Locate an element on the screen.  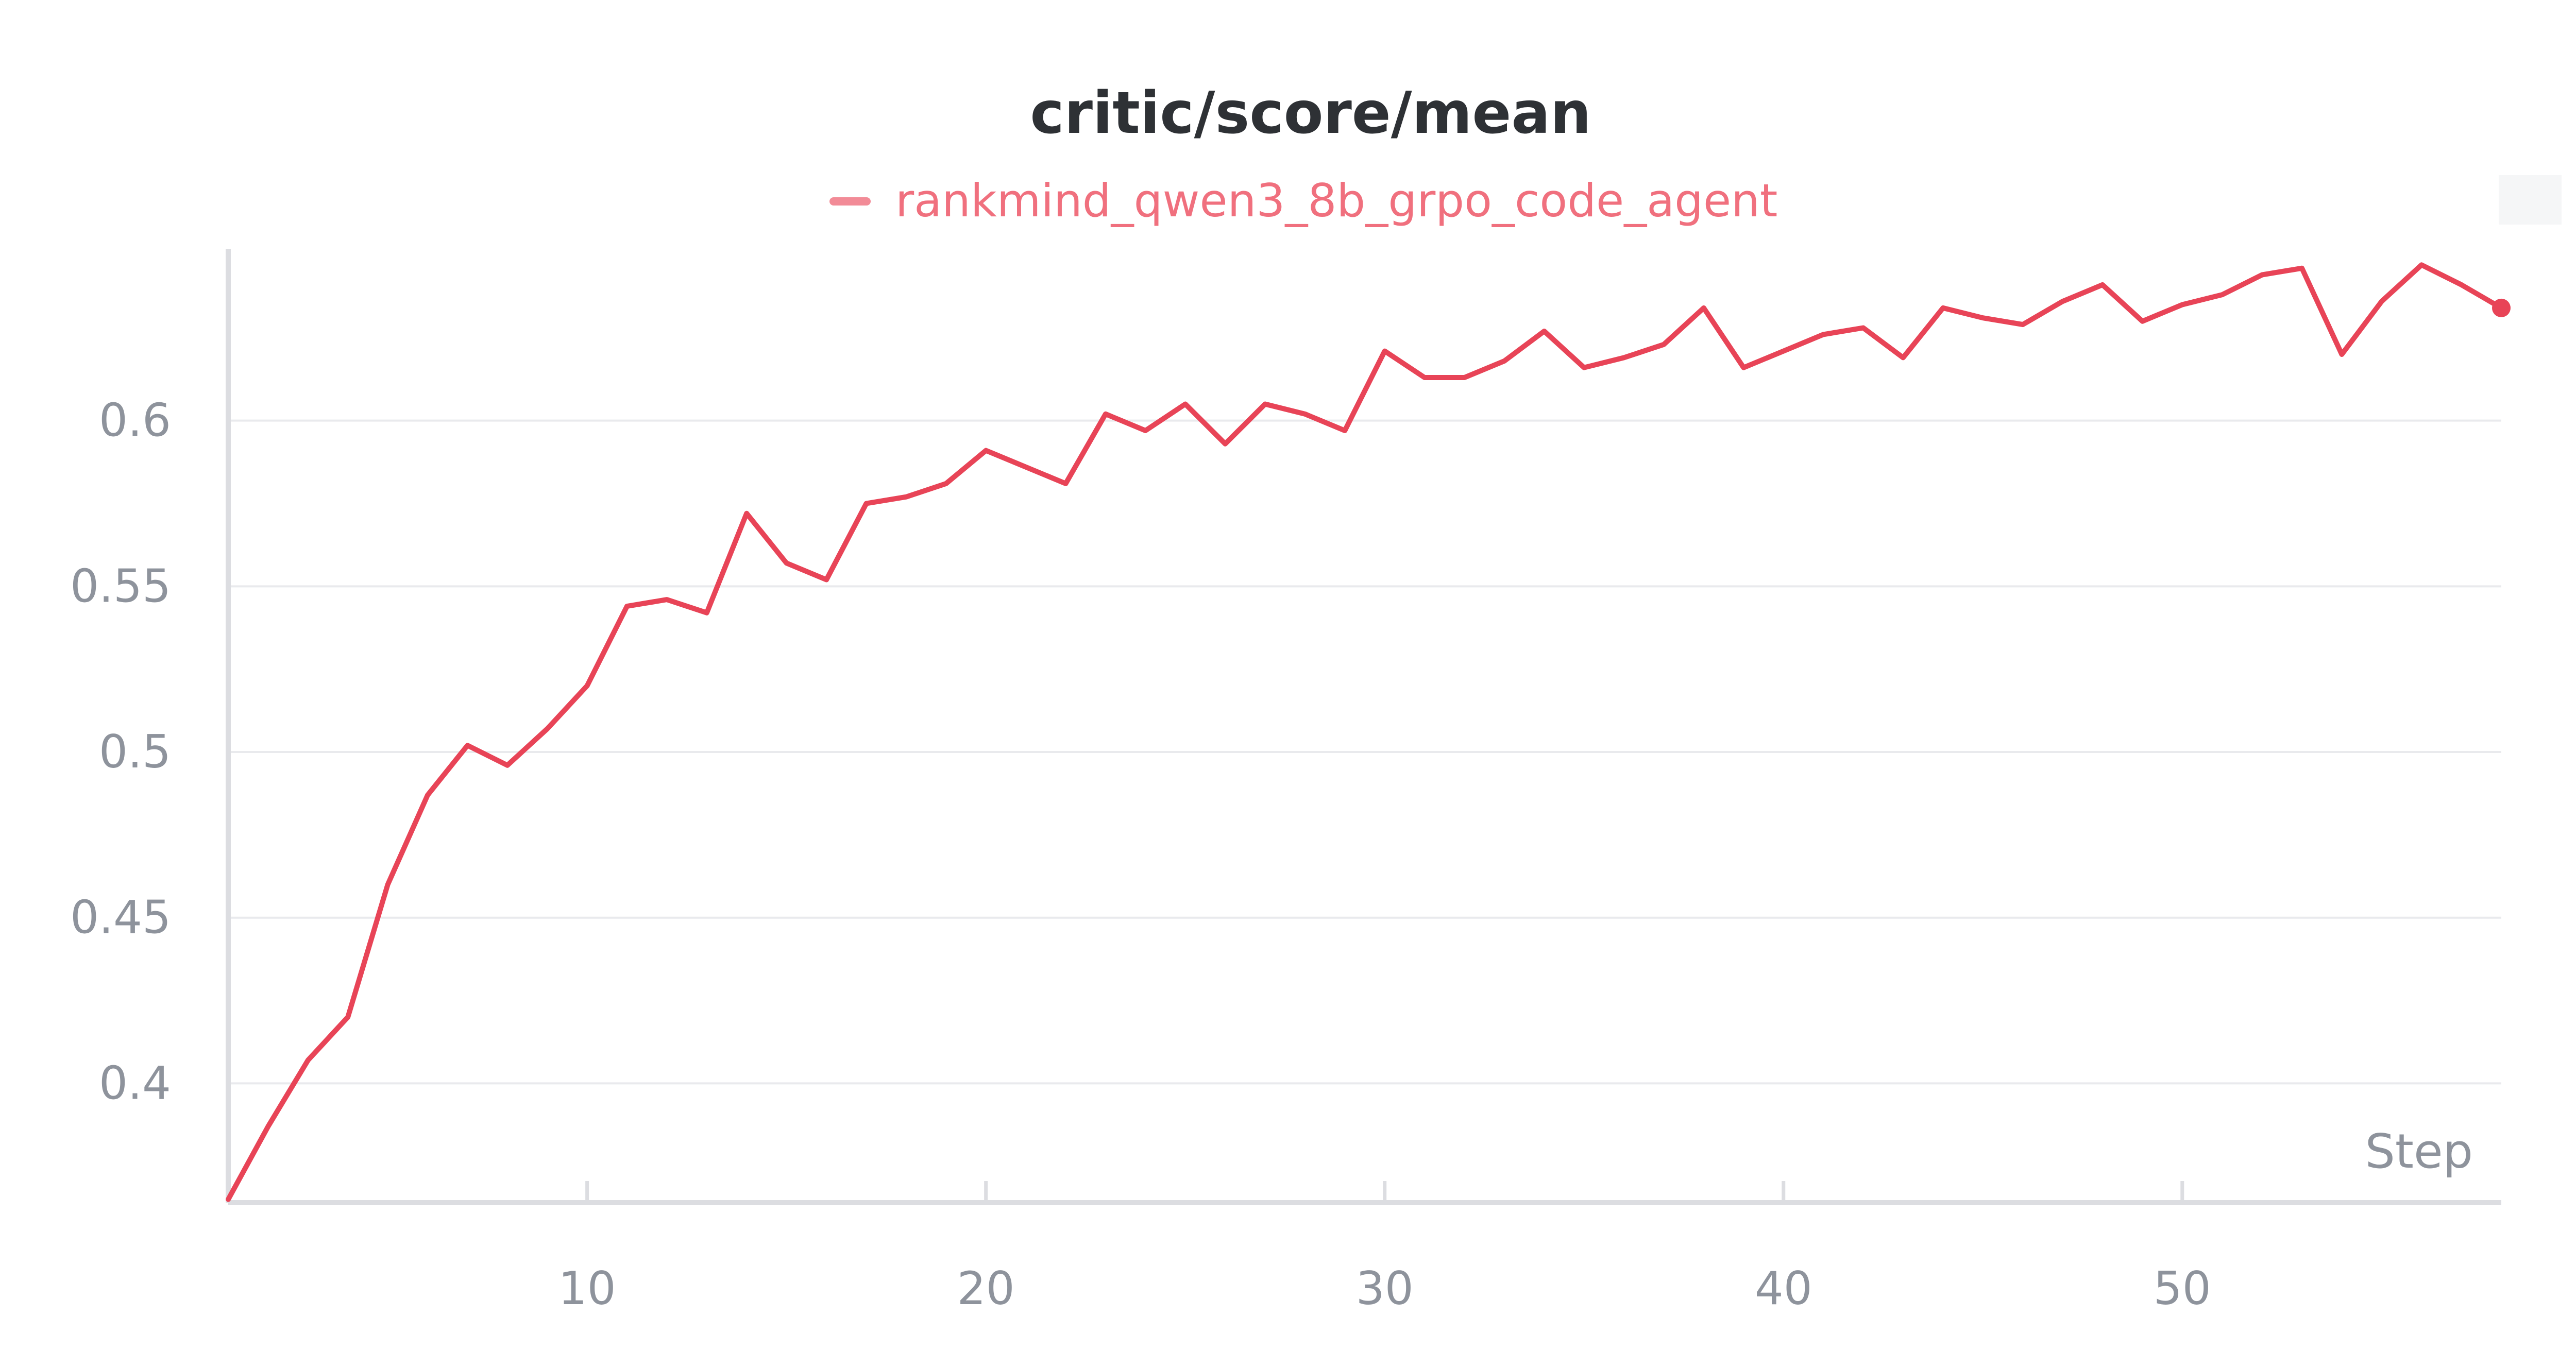
y-tick-label-0: 0.4 is located at coordinates (135, 1082).